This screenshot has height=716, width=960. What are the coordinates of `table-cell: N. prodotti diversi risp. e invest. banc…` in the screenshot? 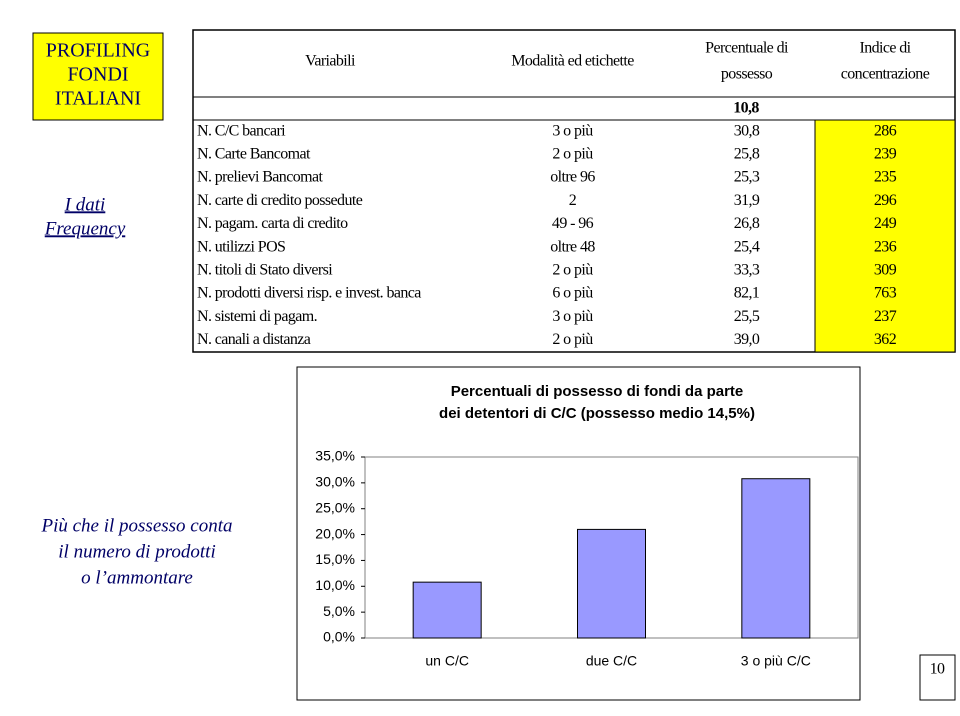 It's located at (309, 293).